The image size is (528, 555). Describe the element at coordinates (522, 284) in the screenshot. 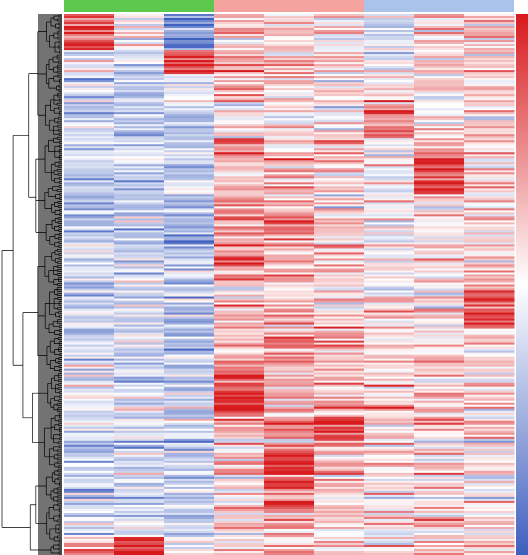

I see `colorbar` at that location.